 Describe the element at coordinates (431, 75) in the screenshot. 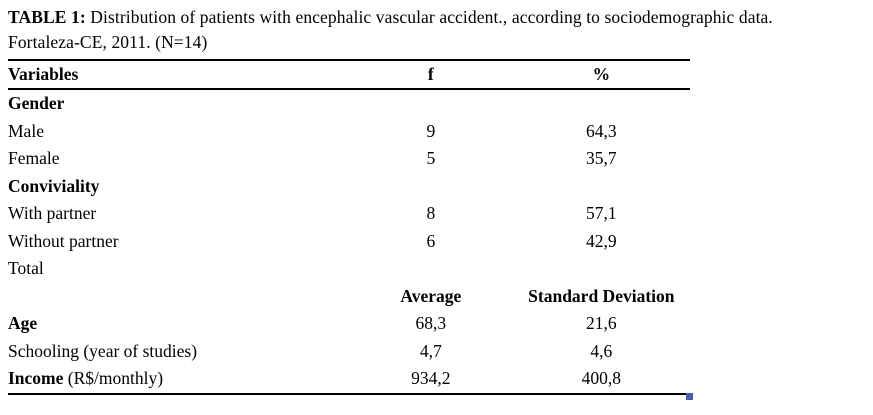

I see `column-header-f: f` at that location.